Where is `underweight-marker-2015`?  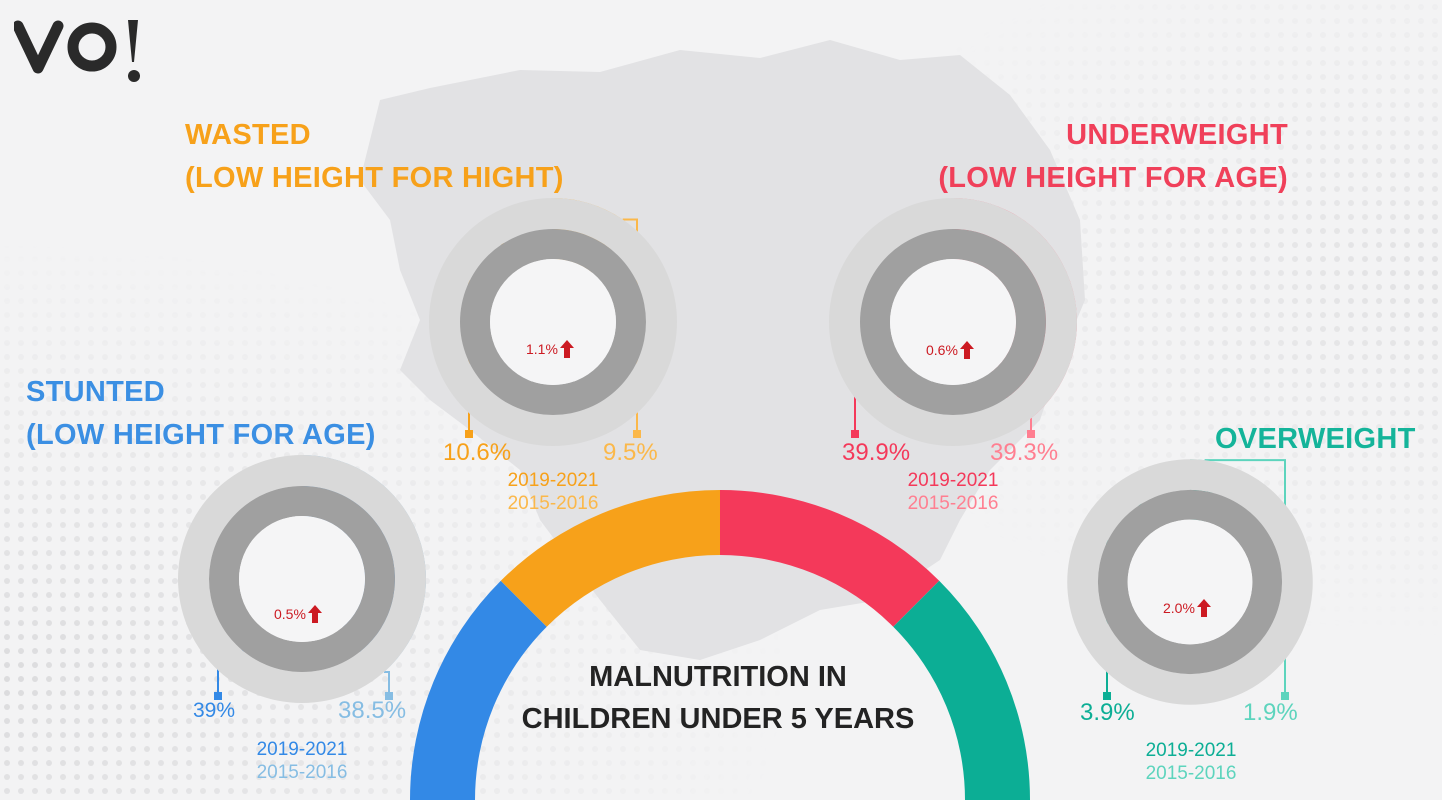 underweight-marker-2015 is located at coordinates (1031, 434).